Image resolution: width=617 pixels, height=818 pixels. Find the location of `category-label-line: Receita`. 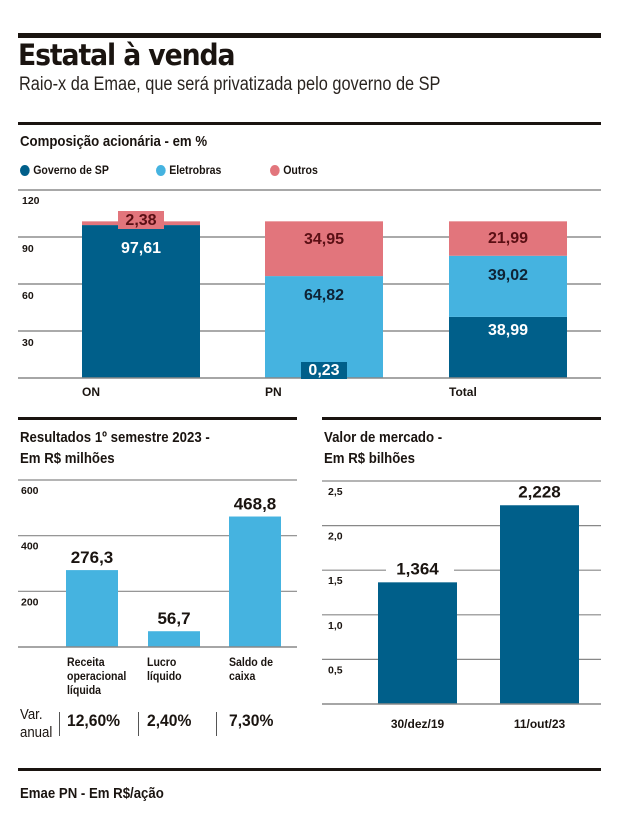

category-label-line: Receita is located at coordinates (86, 662).